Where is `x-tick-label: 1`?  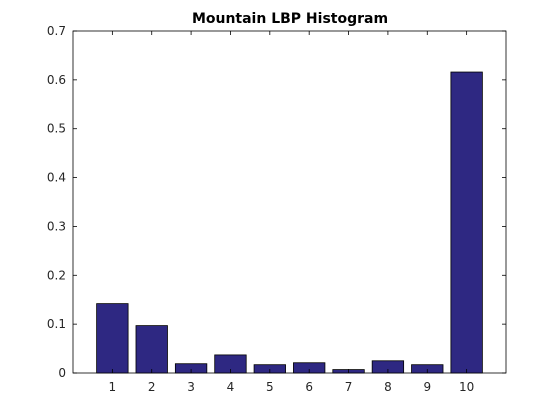 x-tick-label: 1 is located at coordinates (113, 387).